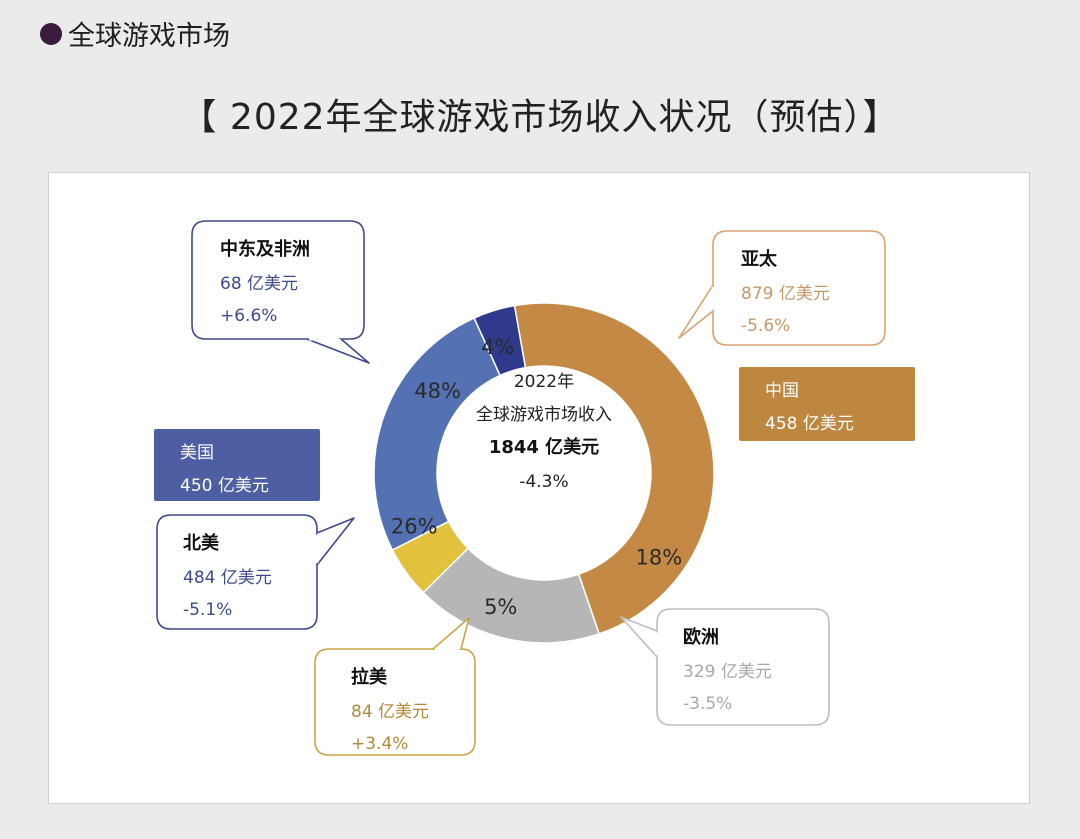  What do you see at coordinates (338, 351) in the screenshot?
I see `callout-middle-east-africa-tail` at bounding box center [338, 351].